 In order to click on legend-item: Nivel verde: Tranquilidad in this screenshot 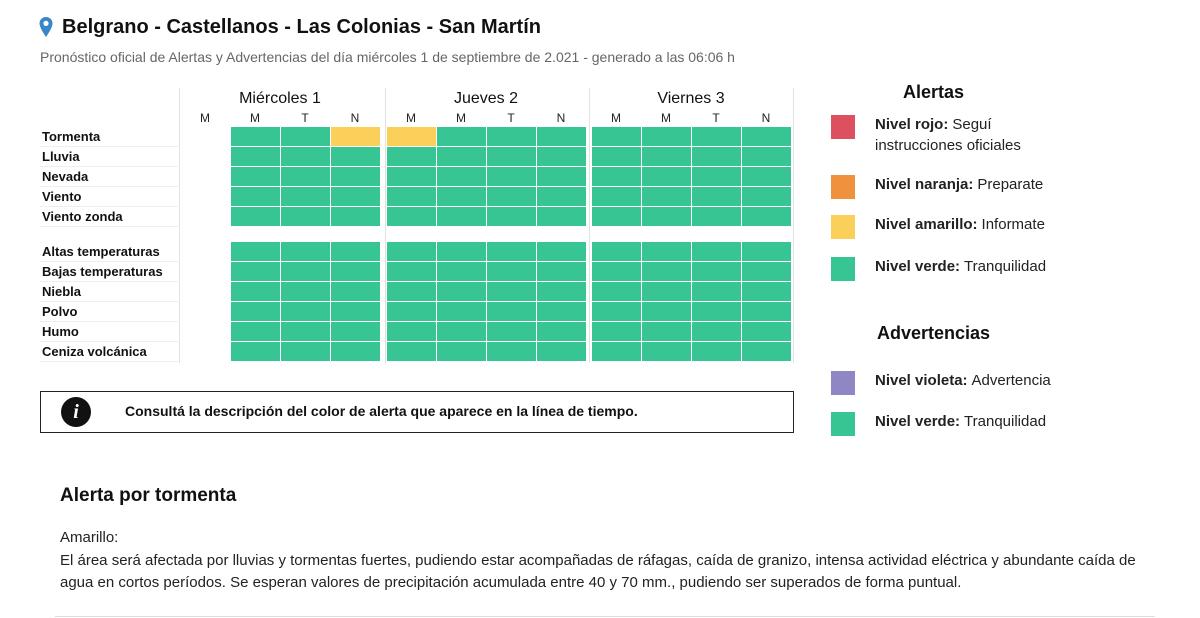, I will do `click(975, 421)`.